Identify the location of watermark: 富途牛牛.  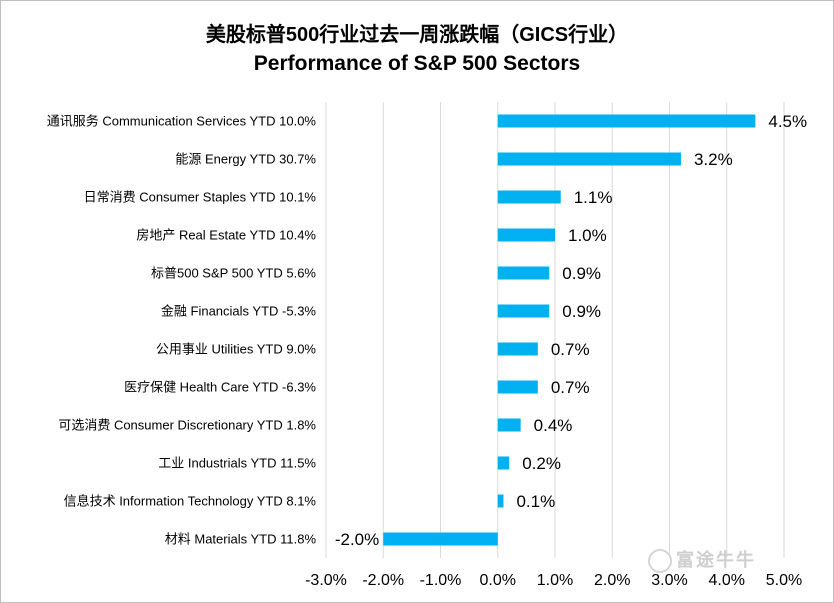
(702, 560).